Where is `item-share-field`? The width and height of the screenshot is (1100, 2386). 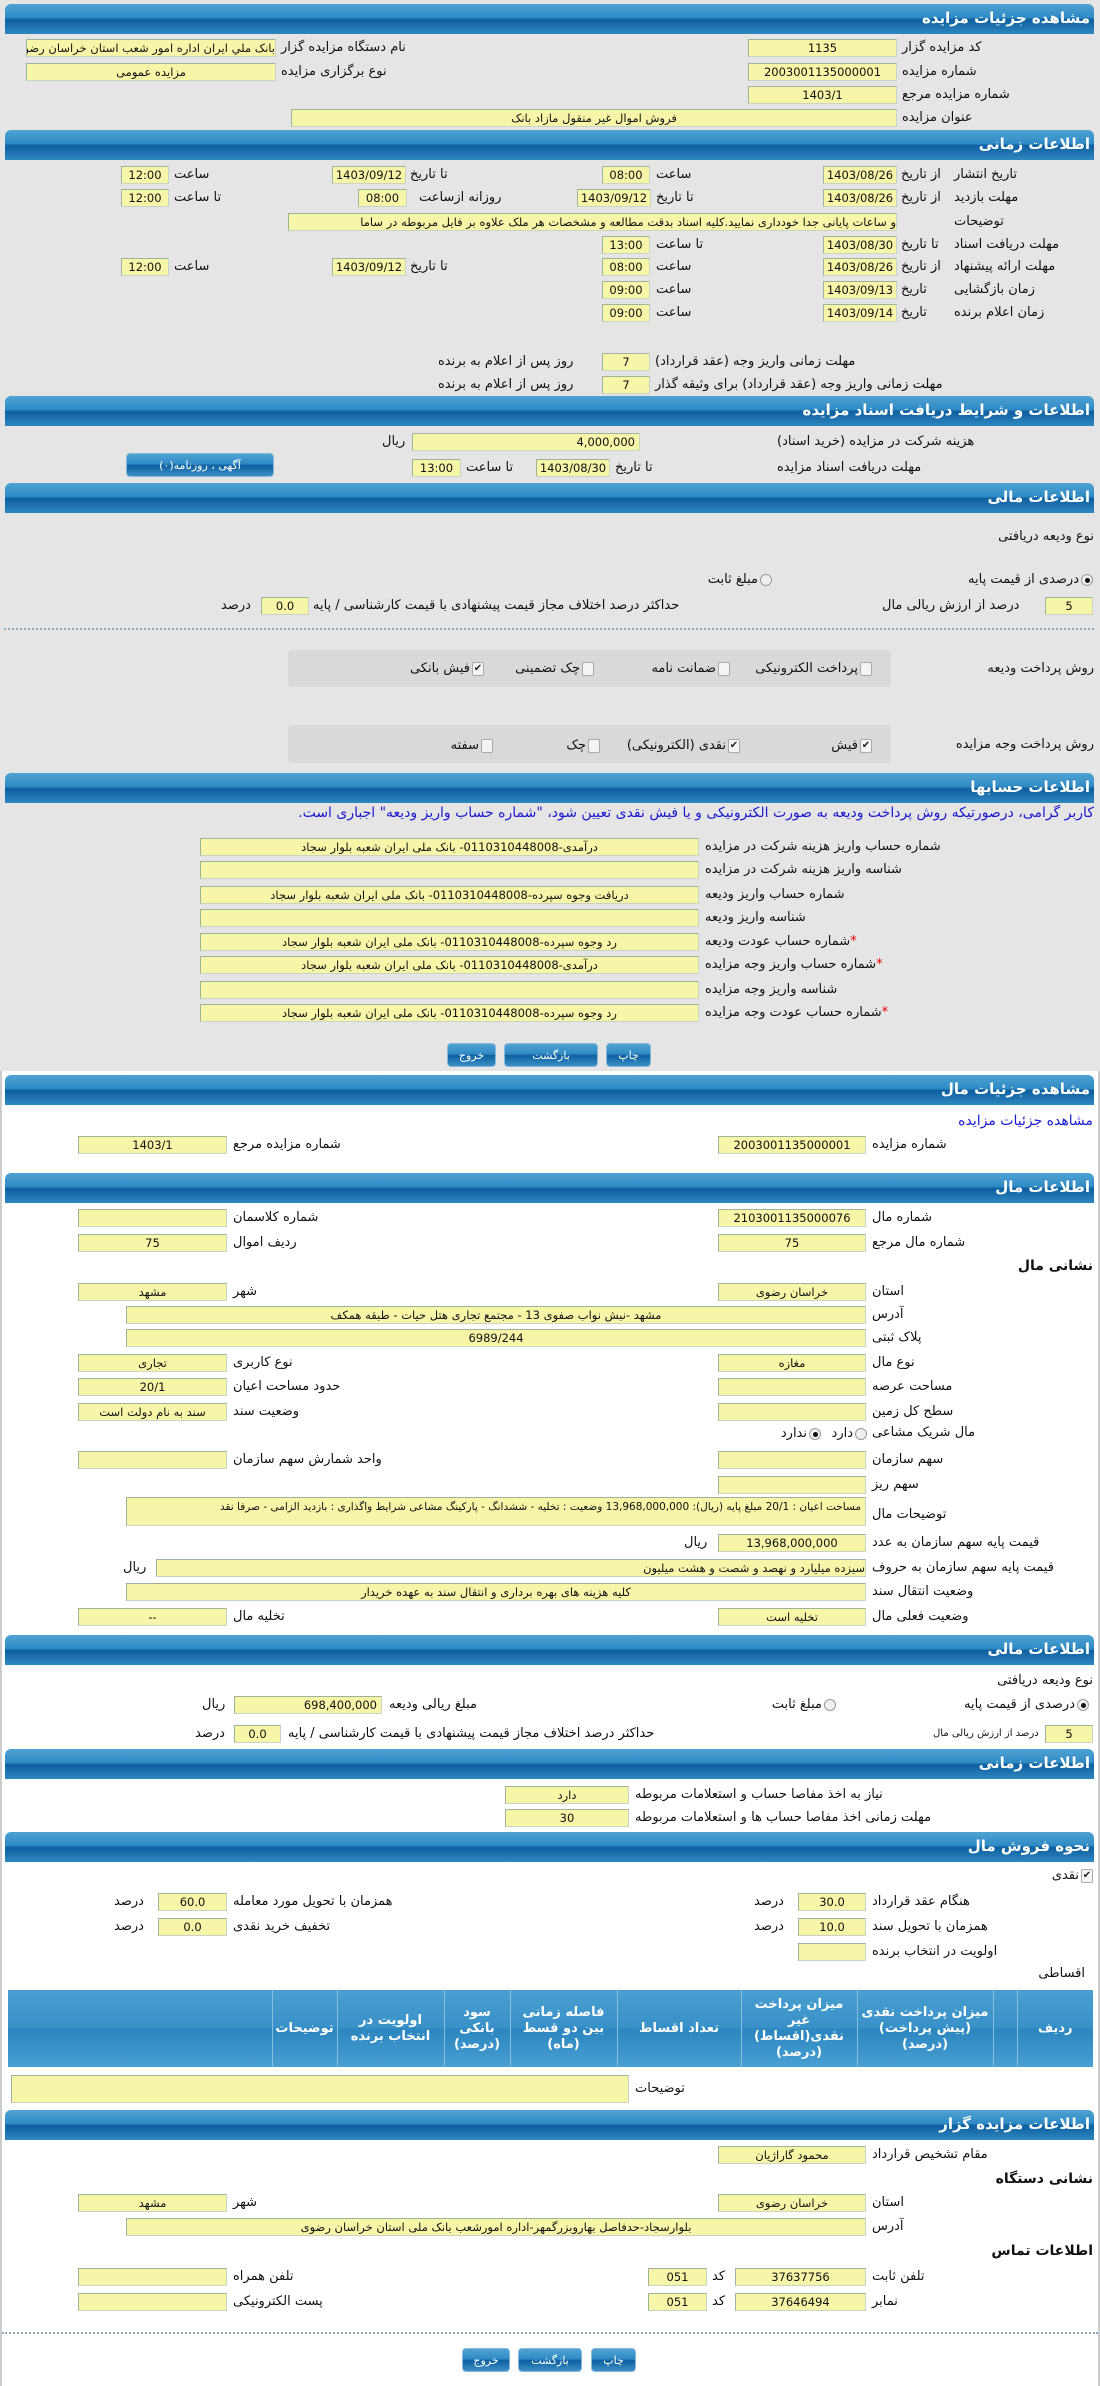 item-share-field is located at coordinates (792, 1460).